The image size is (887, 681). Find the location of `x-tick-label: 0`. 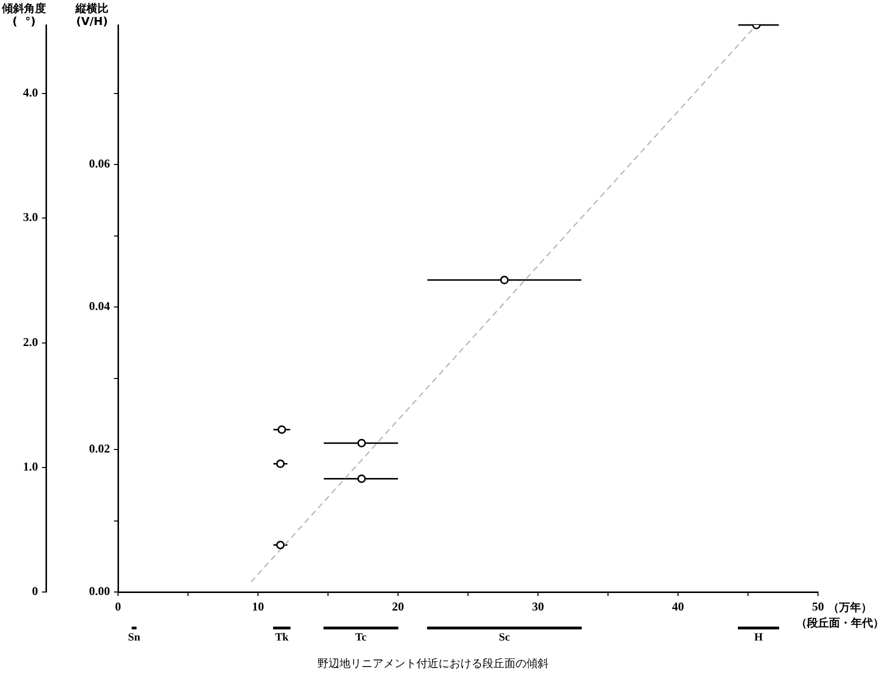

x-tick-label: 0 is located at coordinates (118, 606).